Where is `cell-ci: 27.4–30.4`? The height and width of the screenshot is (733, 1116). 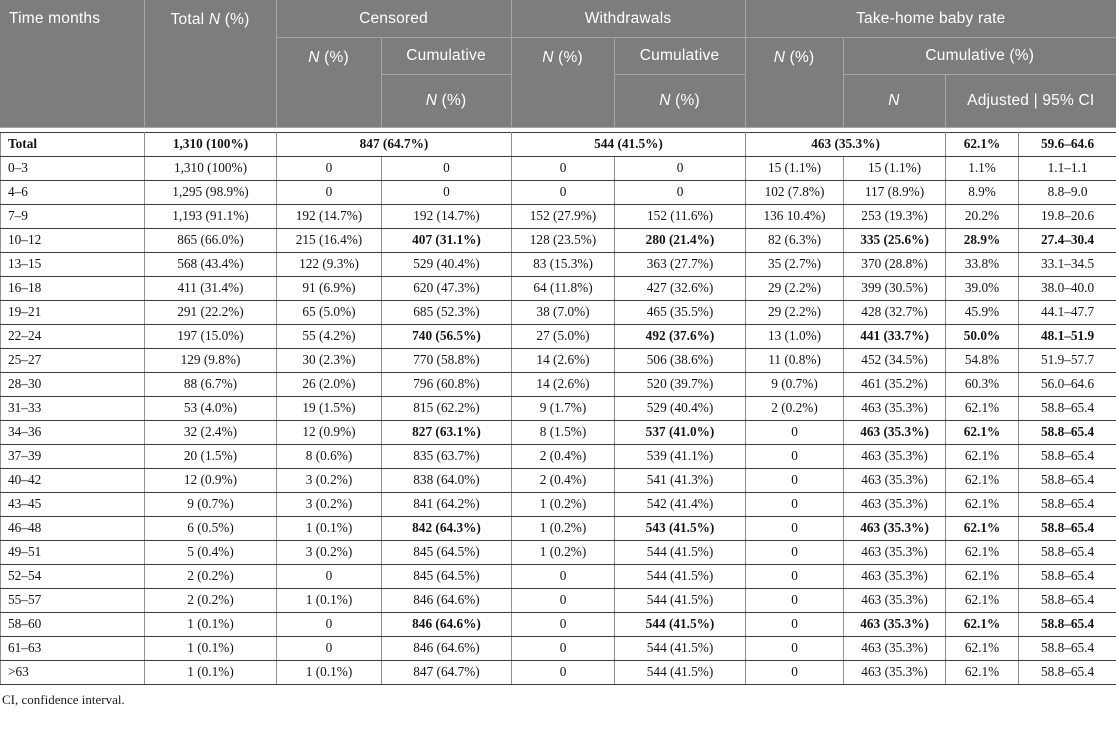
cell-ci: 27.4–30.4 is located at coordinates (1067, 240).